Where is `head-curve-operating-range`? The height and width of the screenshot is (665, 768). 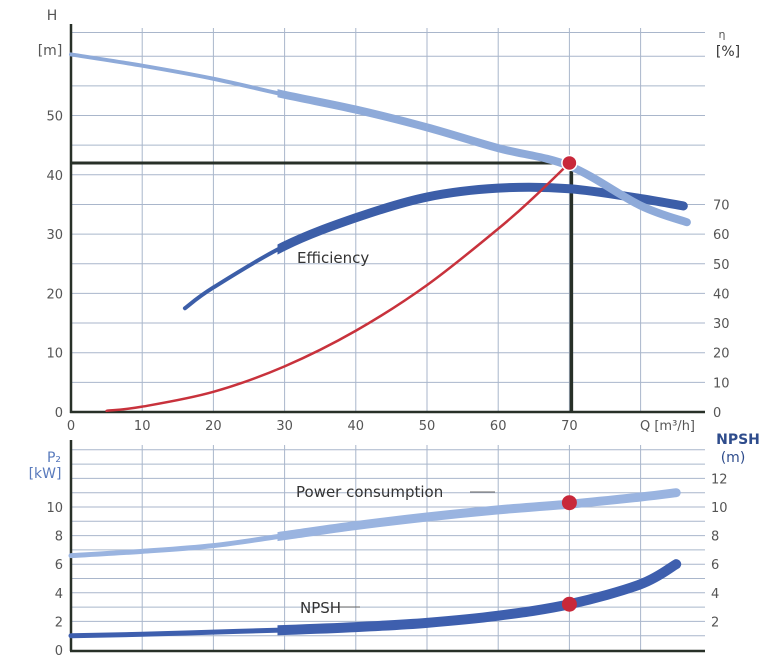 head-curve-operating-range is located at coordinates (484, 158).